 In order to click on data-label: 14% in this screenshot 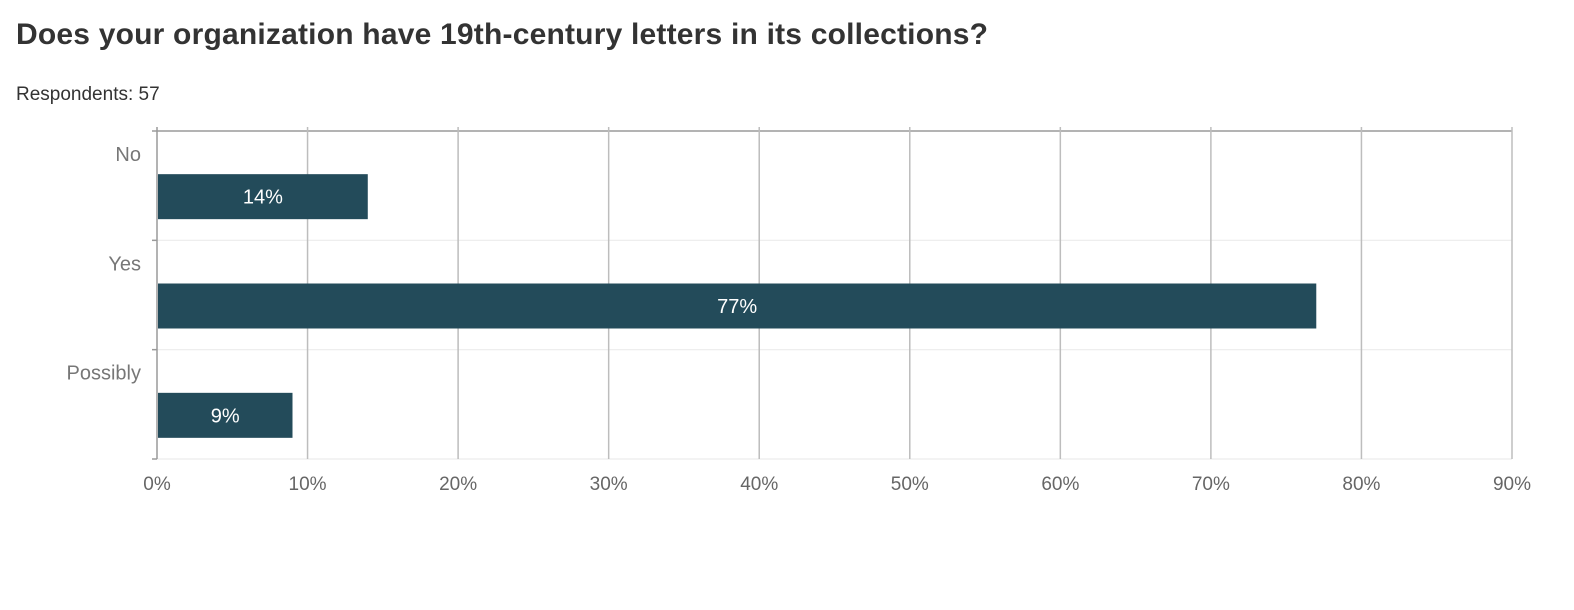, I will do `click(263, 198)`.